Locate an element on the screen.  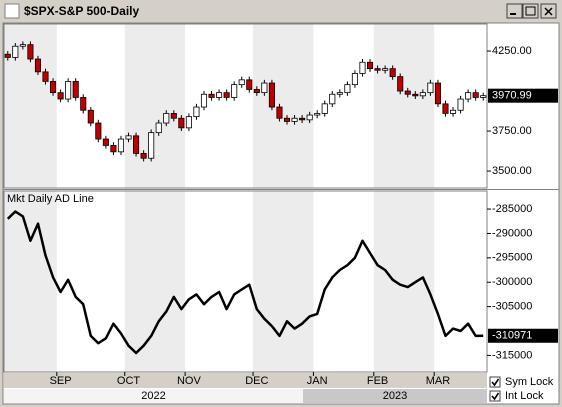
y-tick-label: -315000 is located at coordinates (512, 355).